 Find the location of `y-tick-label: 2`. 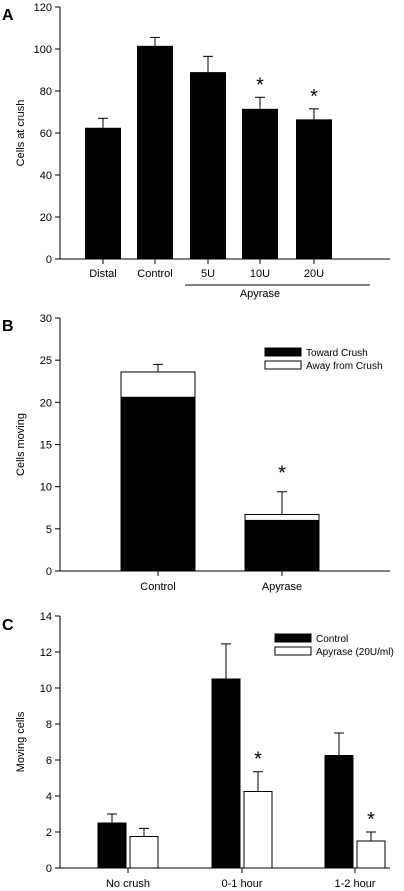

y-tick-label: 2 is located at coordinates (49, 833).